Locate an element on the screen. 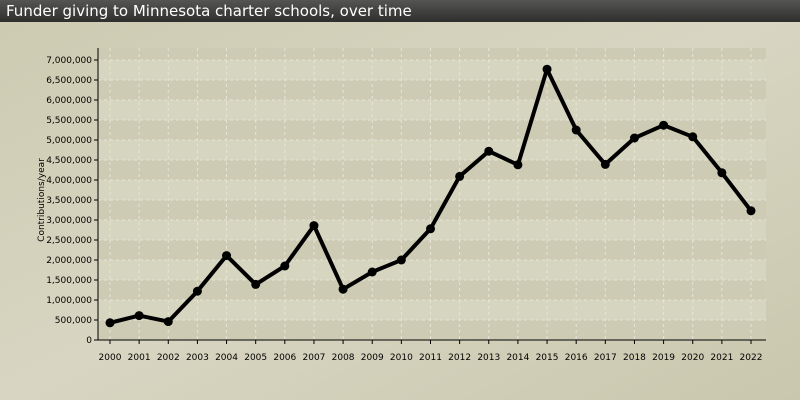 The height and width of the screenshot is (400, 800). y-tick-label: 7,000,000 is located at coordinates (69, 61).